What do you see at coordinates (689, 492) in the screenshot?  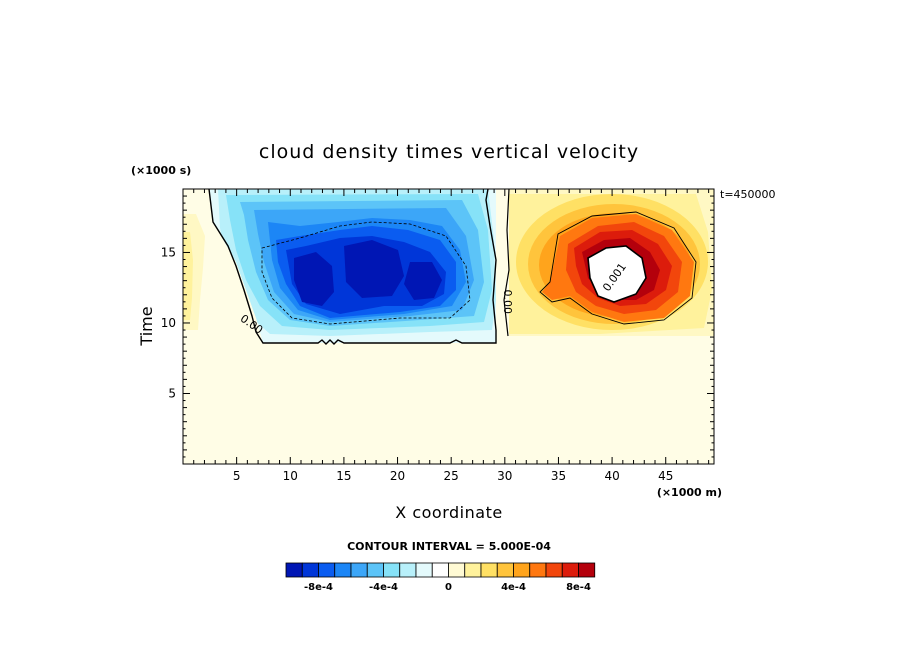 I see `x-unit-label: (×1000 m)` at bounding box center [689, 492].